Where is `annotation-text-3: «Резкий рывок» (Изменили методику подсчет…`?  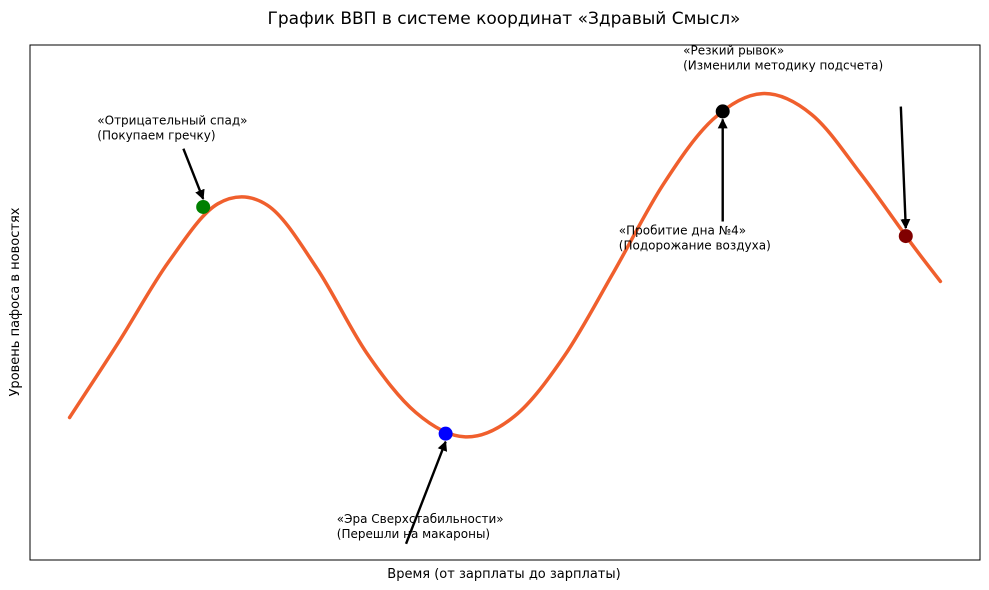
annotation-text-3: «Резкий рывок» (Изменили методику подсчет… is located at coordinates (783, 58).